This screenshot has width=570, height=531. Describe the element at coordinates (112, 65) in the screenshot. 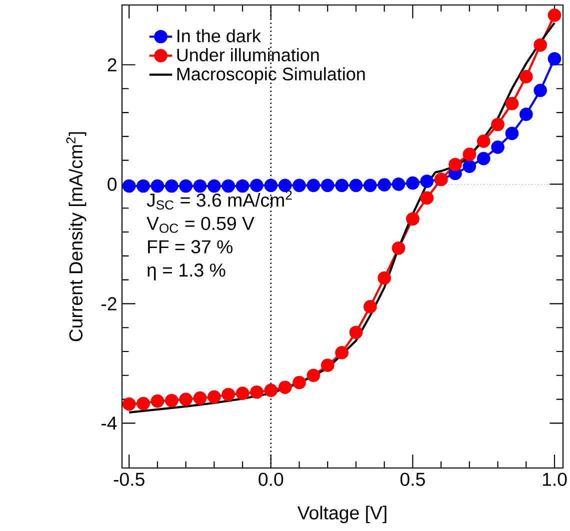

I see `y-tick-label: 2` at that location.